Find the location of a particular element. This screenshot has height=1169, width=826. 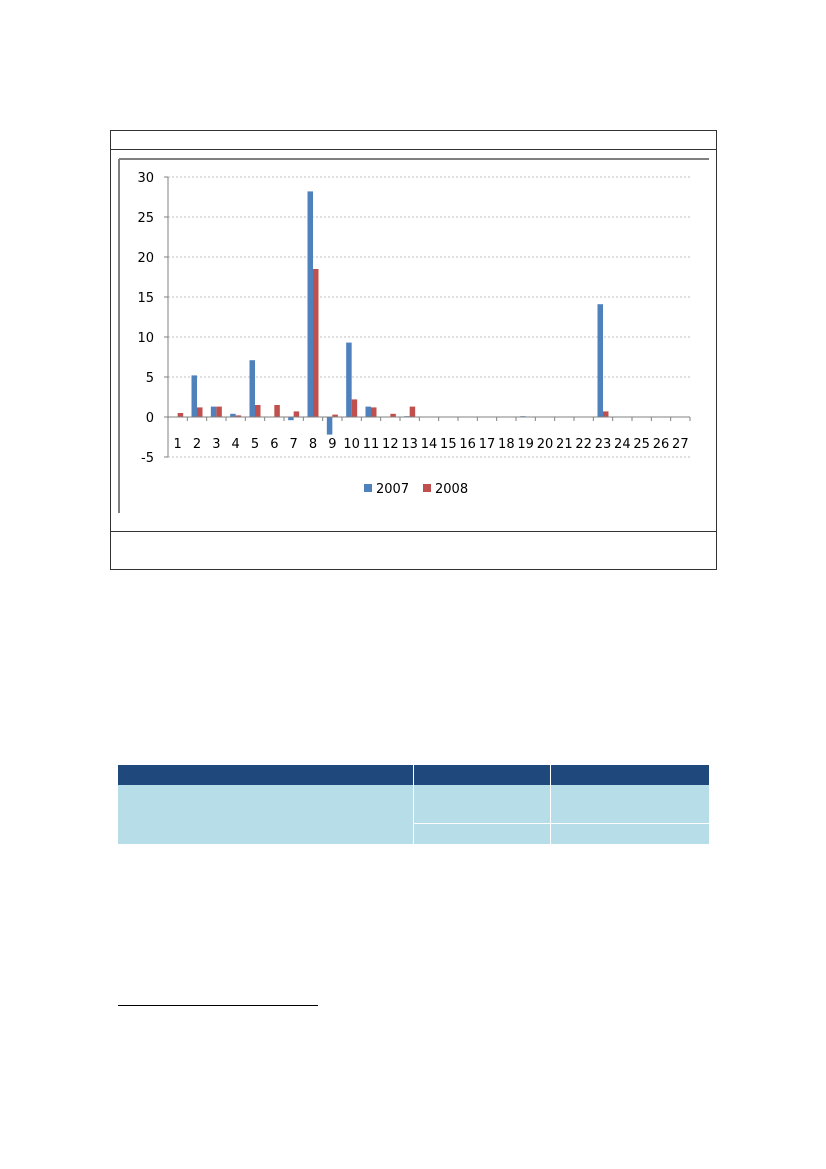

data-table is located at coordinates (413, 804).